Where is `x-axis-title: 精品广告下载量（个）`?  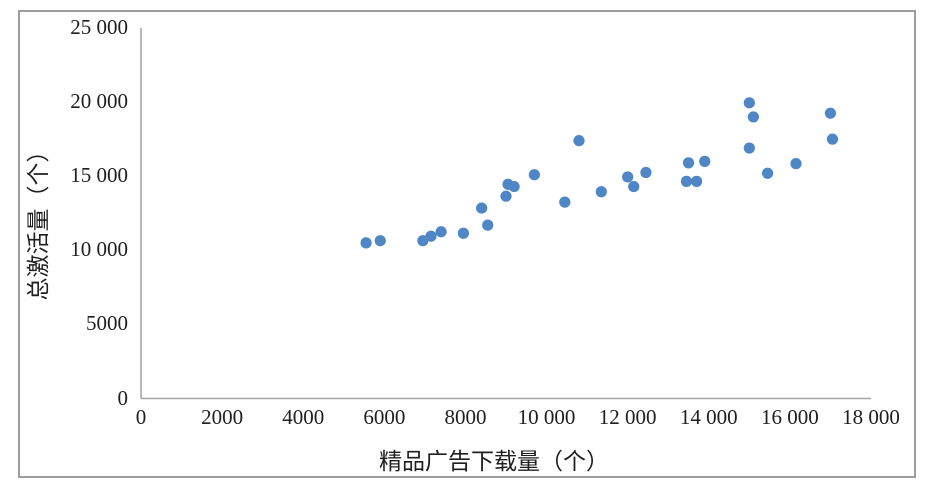
x-axis-title: 精品广告下载量（个） is located at coordinates (494, 461).